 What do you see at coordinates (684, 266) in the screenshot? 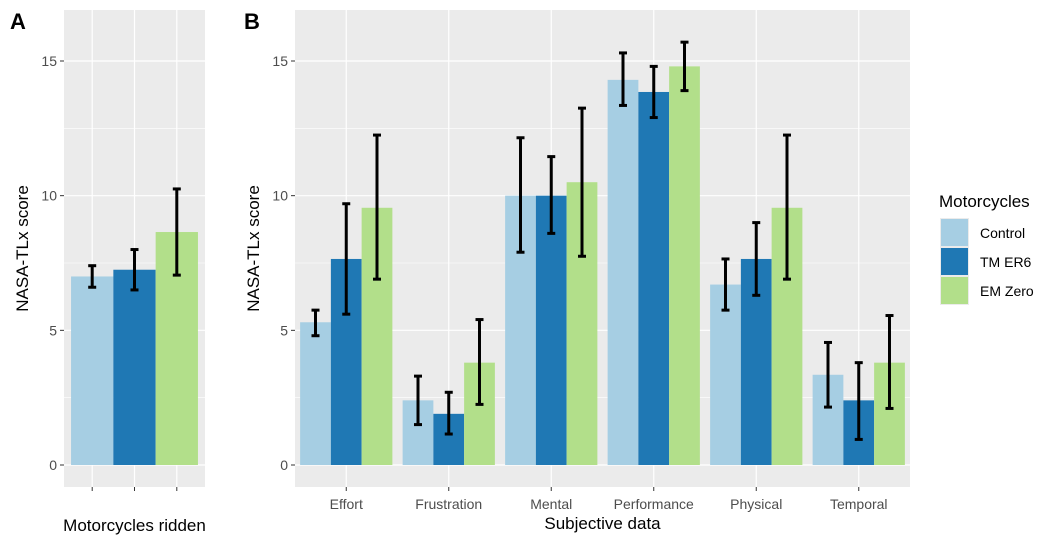
I see `bar-em-zero` at bounding box center [684, 266].